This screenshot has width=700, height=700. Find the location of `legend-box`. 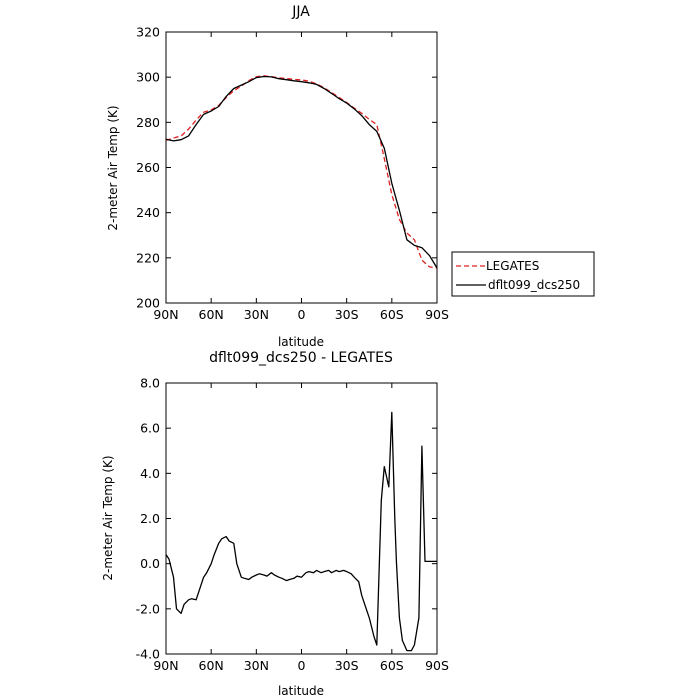

legend-box is located at coordinates (523, 274).